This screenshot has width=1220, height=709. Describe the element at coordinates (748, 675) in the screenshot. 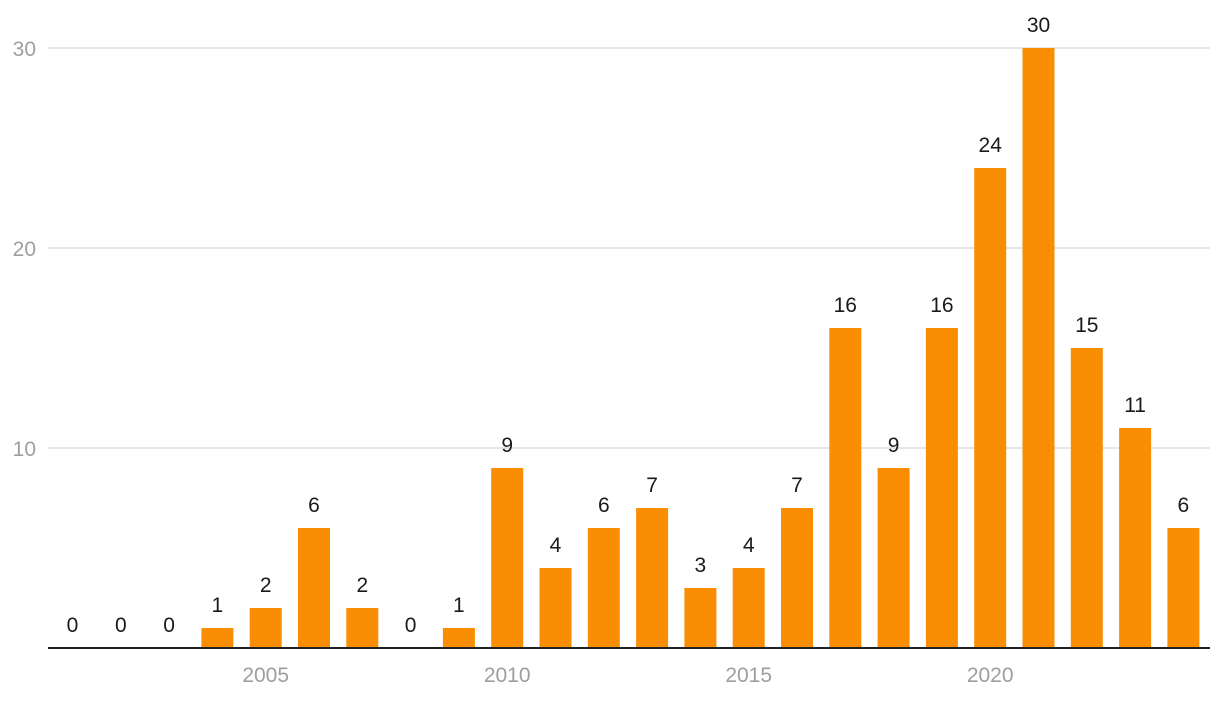

I see `x-tick-label: 2015` at that location.